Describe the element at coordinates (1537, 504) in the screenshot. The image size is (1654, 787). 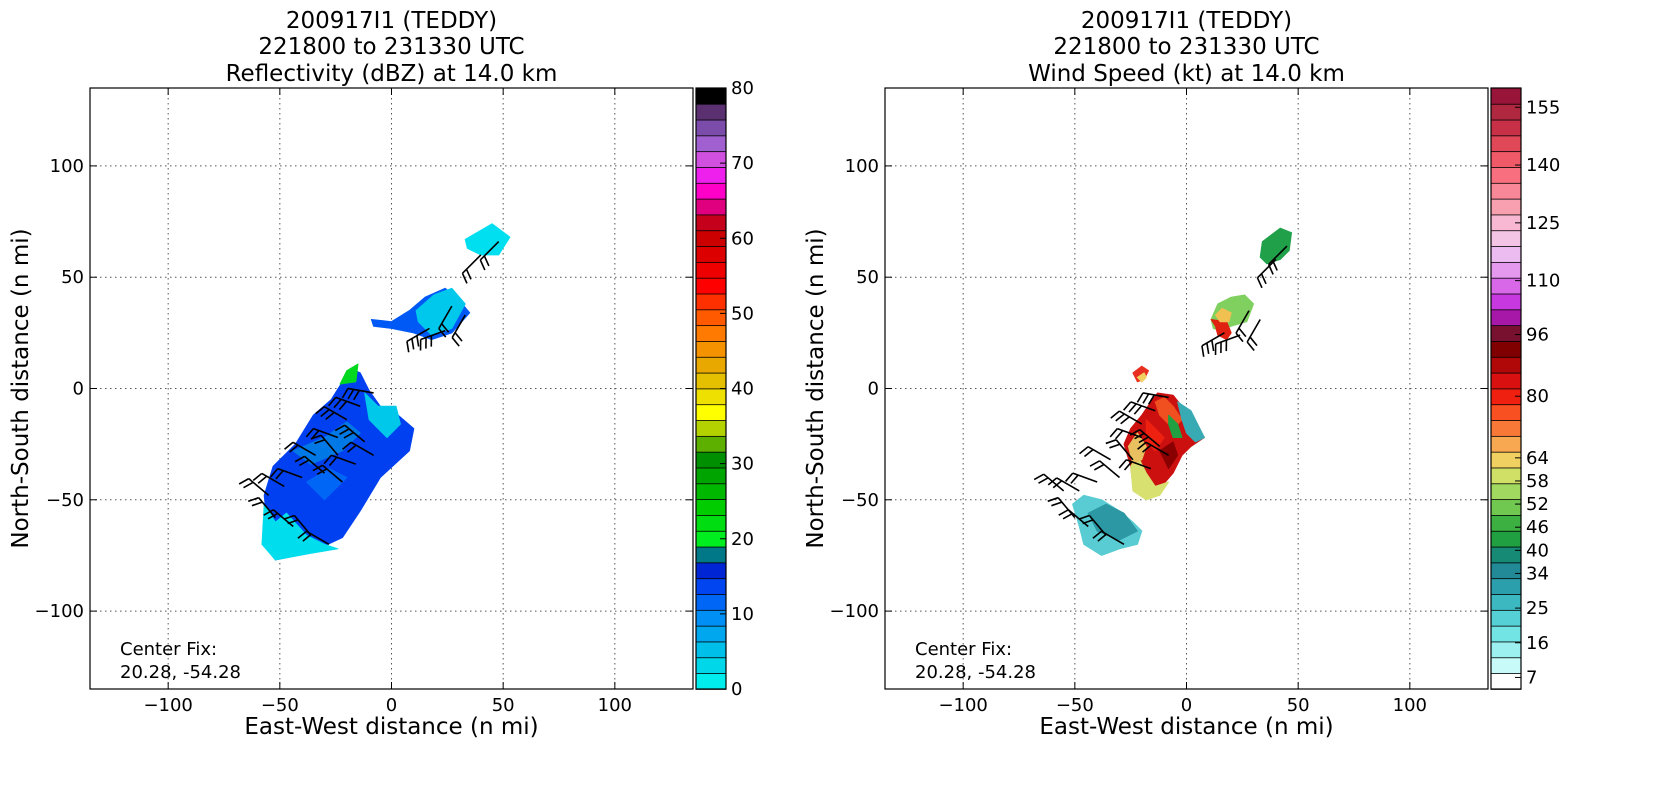
I see `colorbar-tick-label: 52` at that location.